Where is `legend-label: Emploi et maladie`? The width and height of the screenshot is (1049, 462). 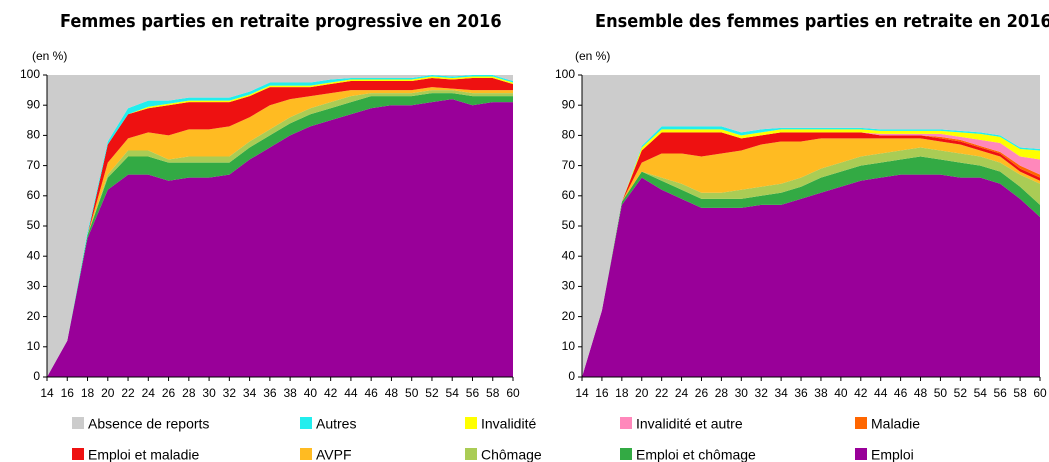 legend-label: Emploi et maladie is located at coordinates (143, 454).